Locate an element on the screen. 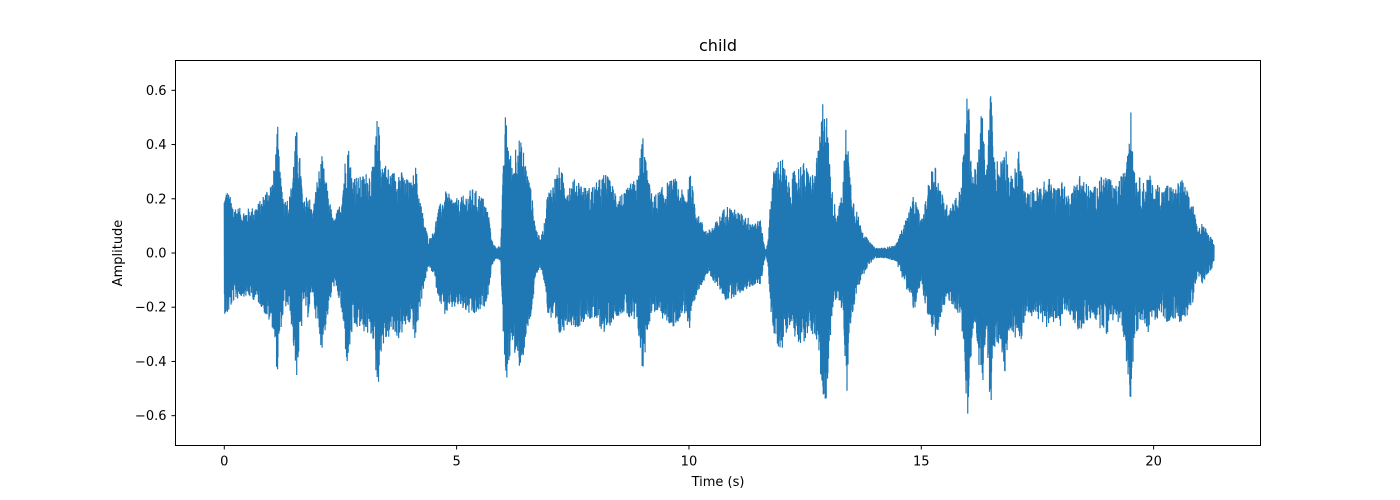 The height and width of the screenshot is (500, 1400). x-axis: 0 5 10 15 20 is located at coordinates (691, 457).